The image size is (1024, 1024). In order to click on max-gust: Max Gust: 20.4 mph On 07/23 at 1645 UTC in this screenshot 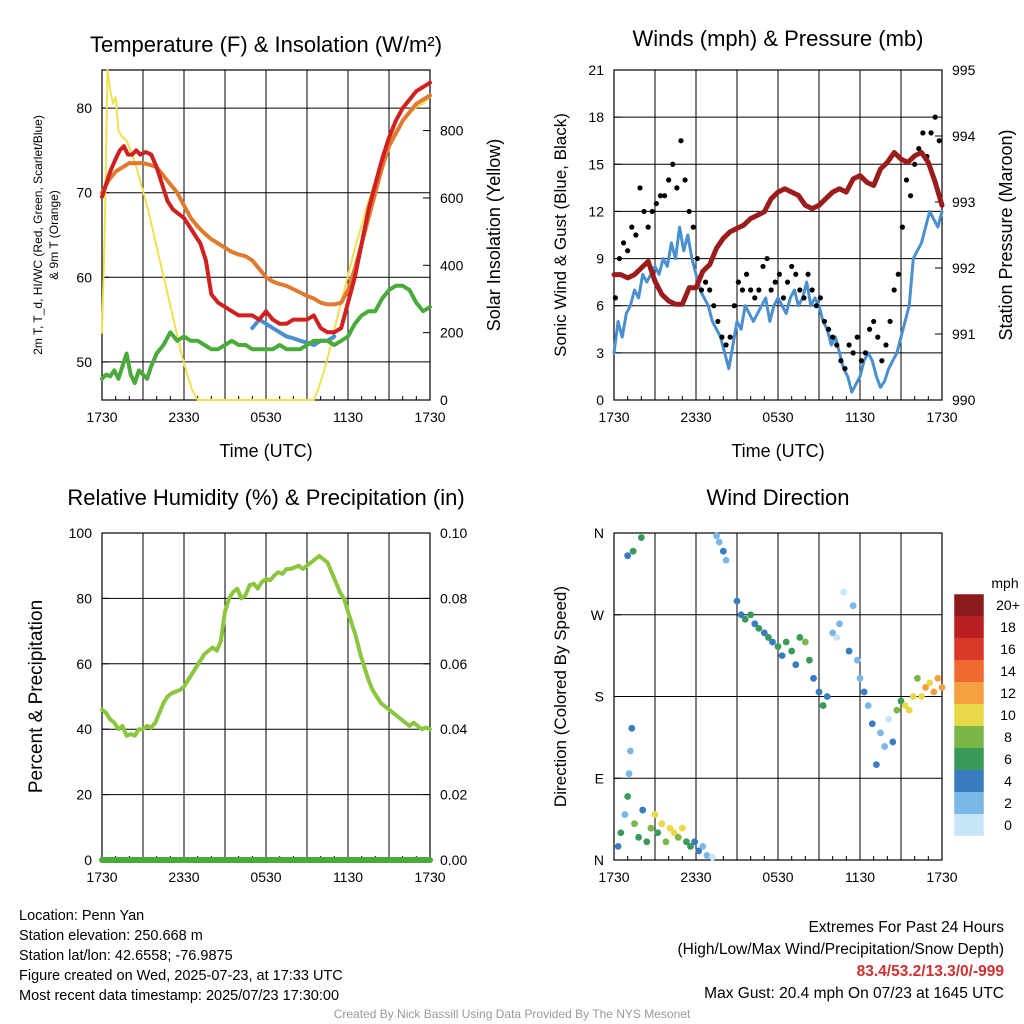, I will do `click(854, 993)`.